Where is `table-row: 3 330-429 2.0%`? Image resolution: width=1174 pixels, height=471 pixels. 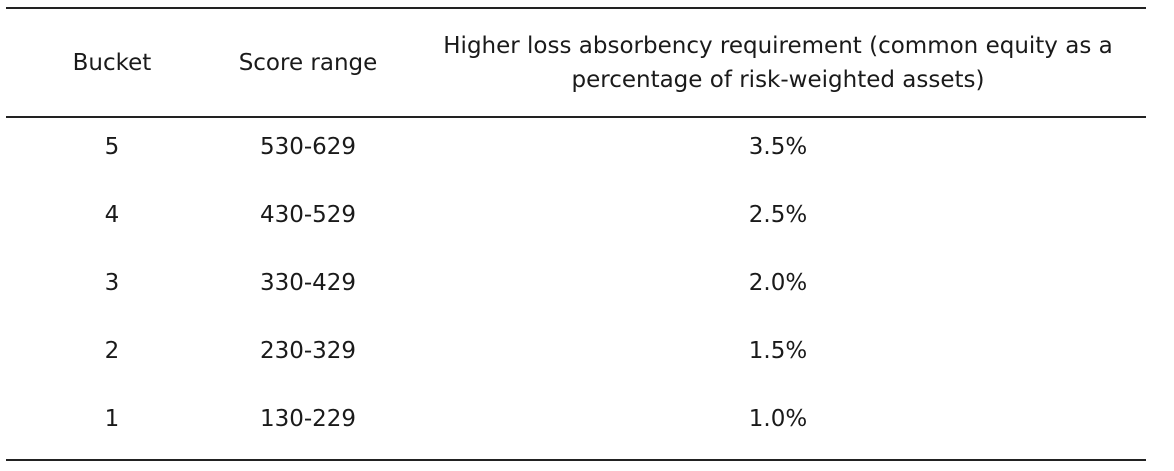 table-row: 3 330-429 2.0% is located at coordinates (576, 288).